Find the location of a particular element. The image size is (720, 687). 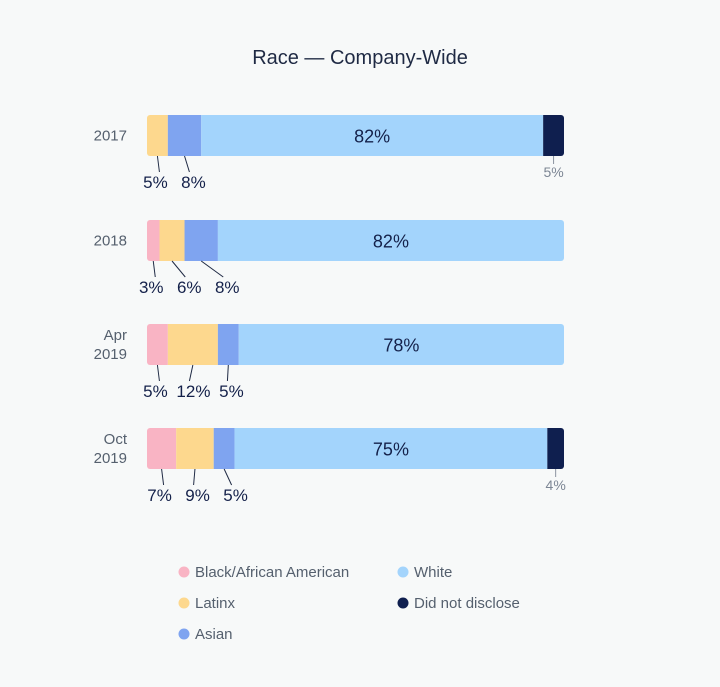

data-label: 4% is located at coordinates (556, 485).